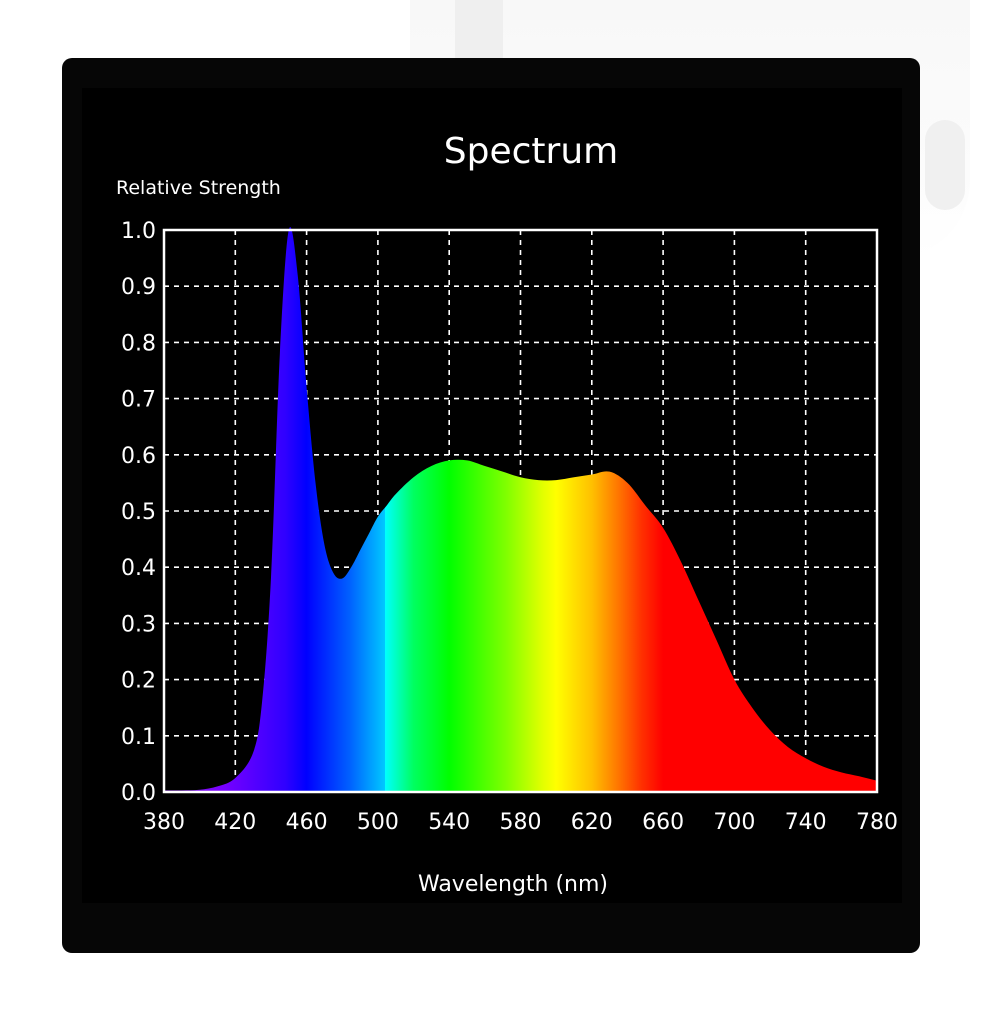  What do you see at coordinates (138, 343) in the screenshot?
I see `y-tick-label: 0.8` at bounding box center [138, 343].